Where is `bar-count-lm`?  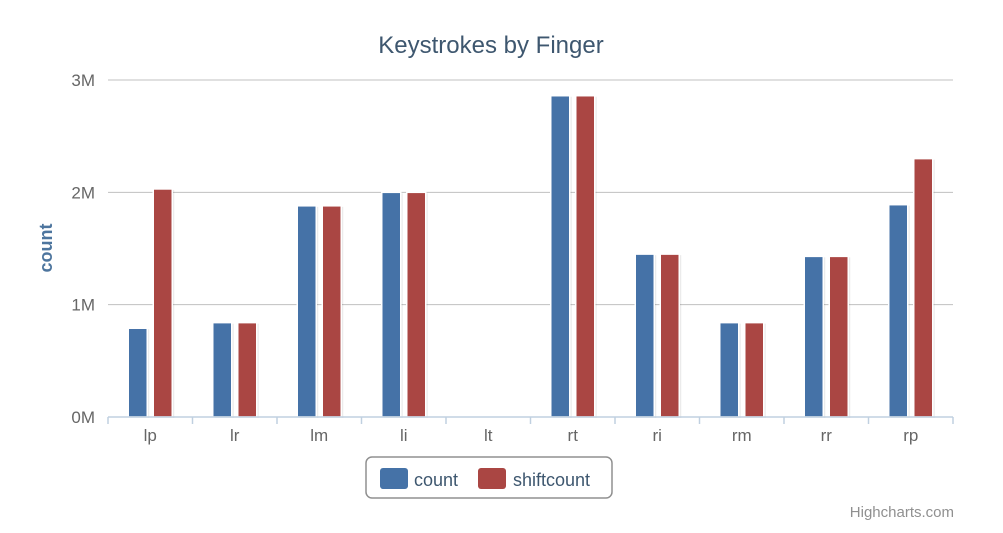
bar-count-lm is located at coordinates (306, 311).